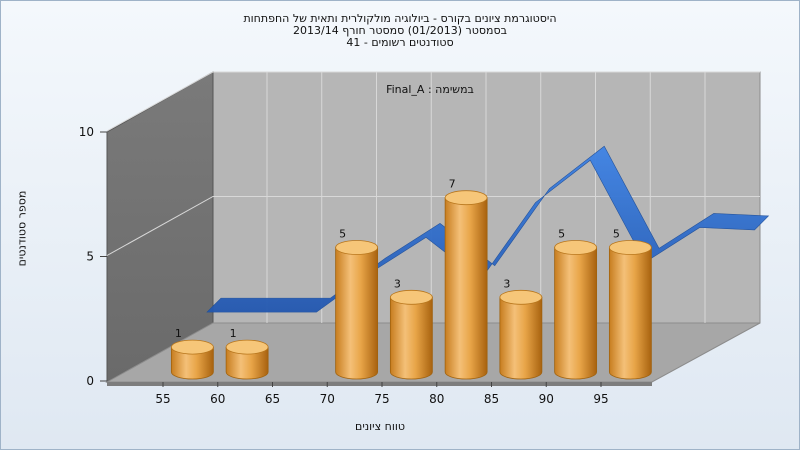  Describe the element at coordinates (491, 399) in the screenshot. I see `x-tick-label: 85` at that location.